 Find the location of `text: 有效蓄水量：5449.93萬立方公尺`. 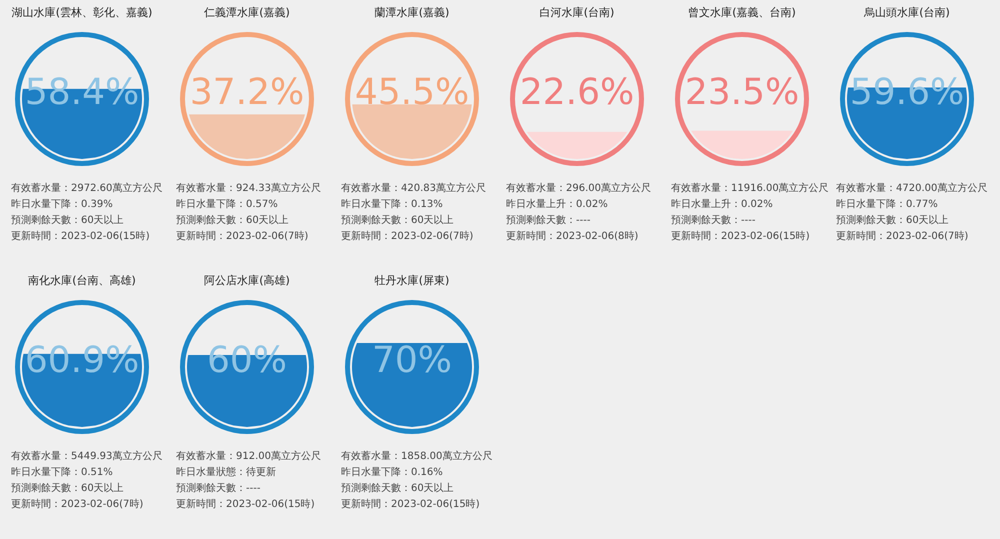

text: 有效蓄水量：5449.93萬立方公尺 is located at coordinates (86, 456).